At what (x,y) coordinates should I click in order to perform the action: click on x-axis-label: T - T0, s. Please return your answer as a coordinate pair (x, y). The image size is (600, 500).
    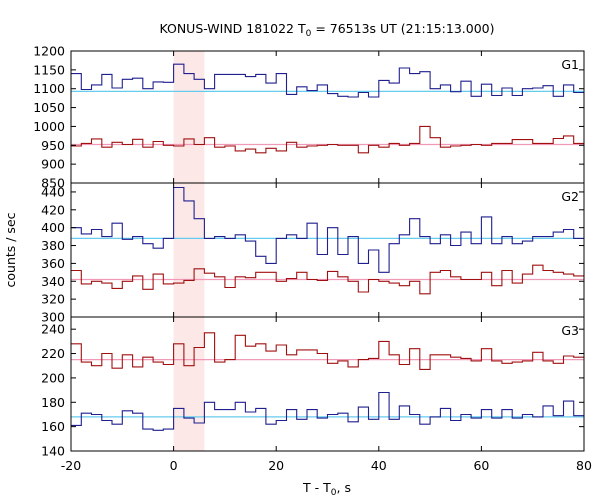
    Looking at the image, I should click on (326, 489).